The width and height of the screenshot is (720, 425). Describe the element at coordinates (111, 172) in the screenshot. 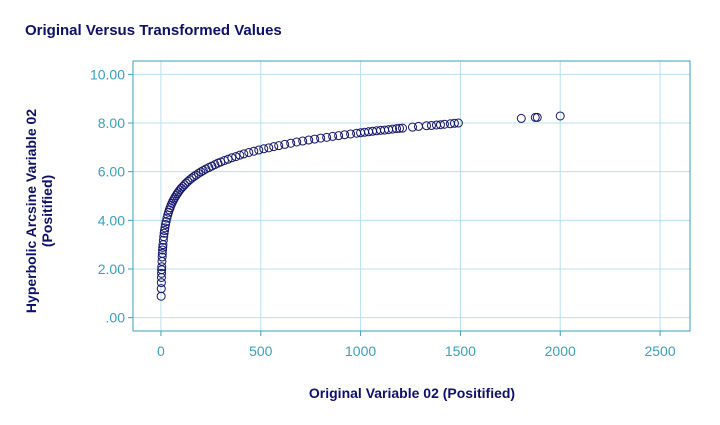

I see `y-tick-label: 6.00` at that location.